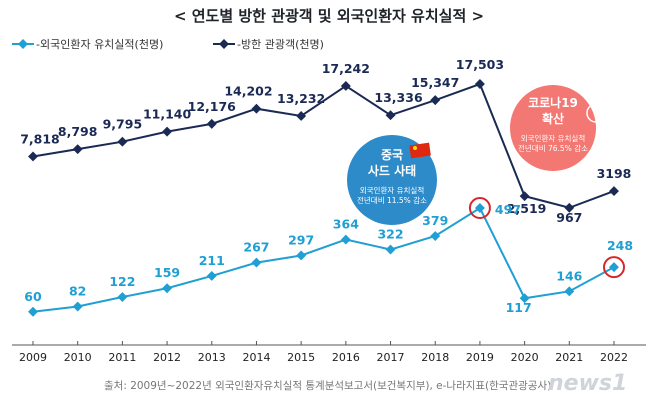 This screenshot has width=658, height=404. I want to click on data-label: 60, so click(33, 296).